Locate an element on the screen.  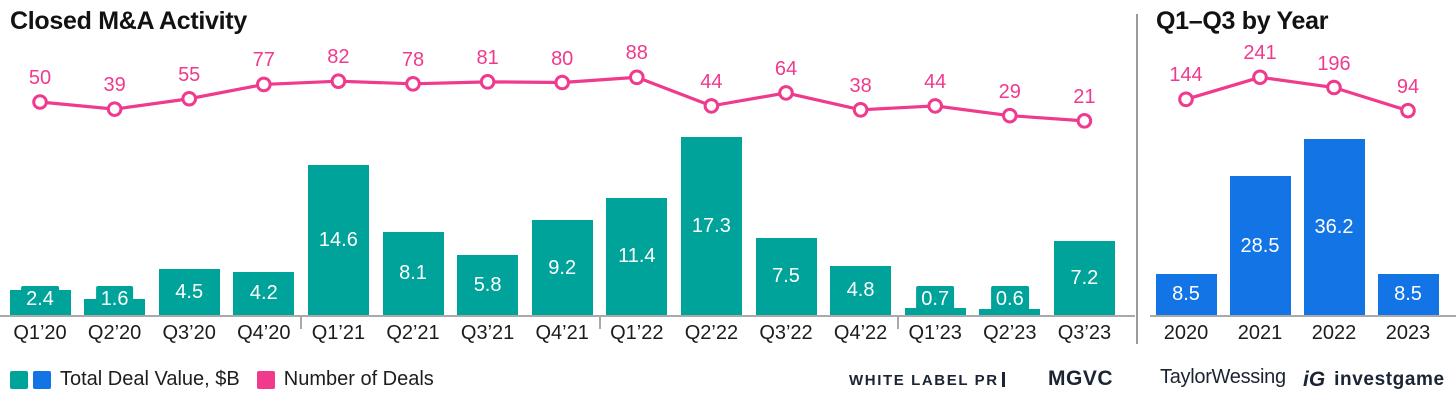
deals-value-label: 144 is located at coordinates (1186, 75).